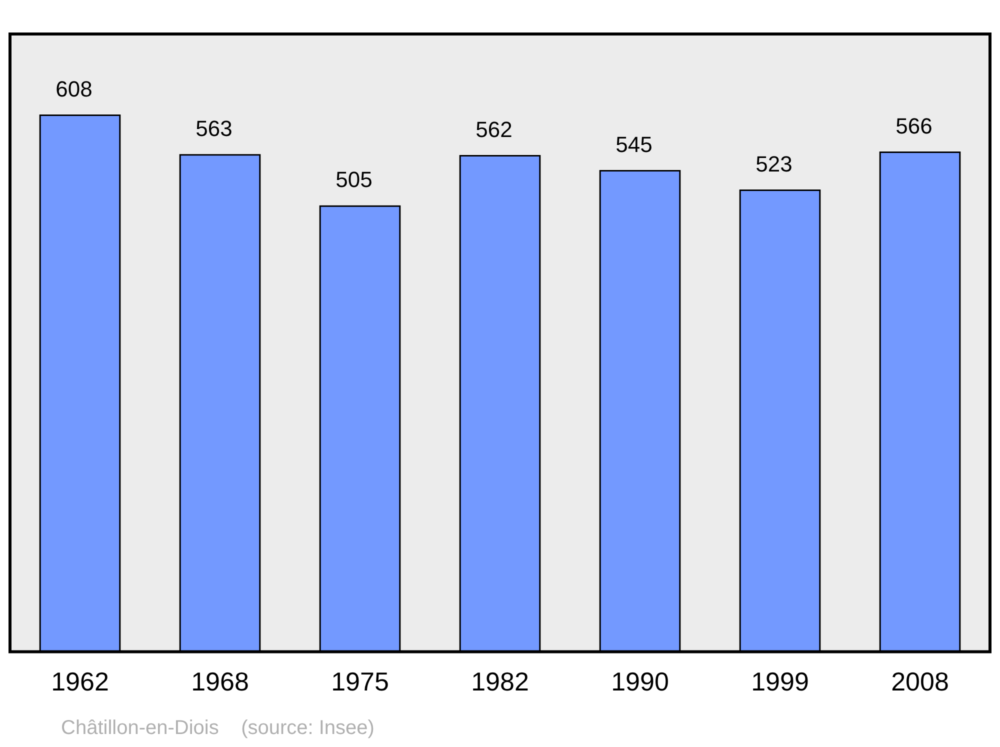 Image resolution: width=1000 pixels, height=747 pixels. I want to click on data-label: 545, so click(634, 144).